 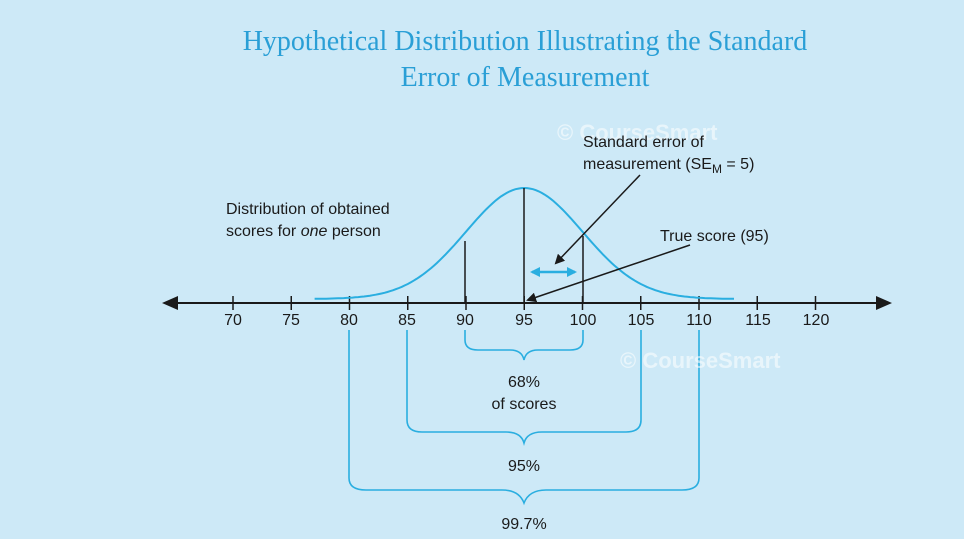 What do you see at coordinates (608, 273) in the screenshot?
I see `true-score-pointer-arrow` at bounding box center [608, 273].